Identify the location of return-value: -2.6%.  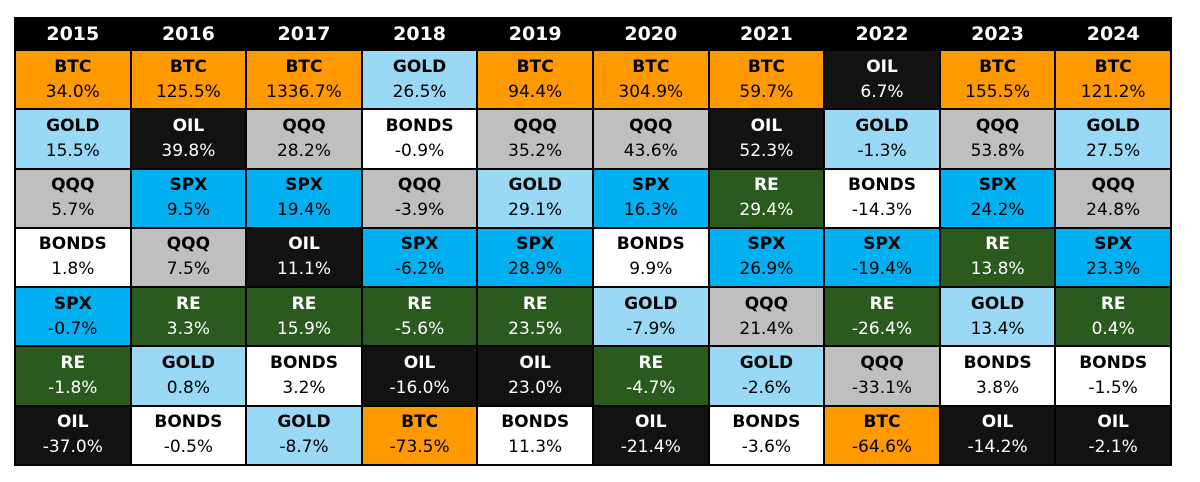
(766, 388).